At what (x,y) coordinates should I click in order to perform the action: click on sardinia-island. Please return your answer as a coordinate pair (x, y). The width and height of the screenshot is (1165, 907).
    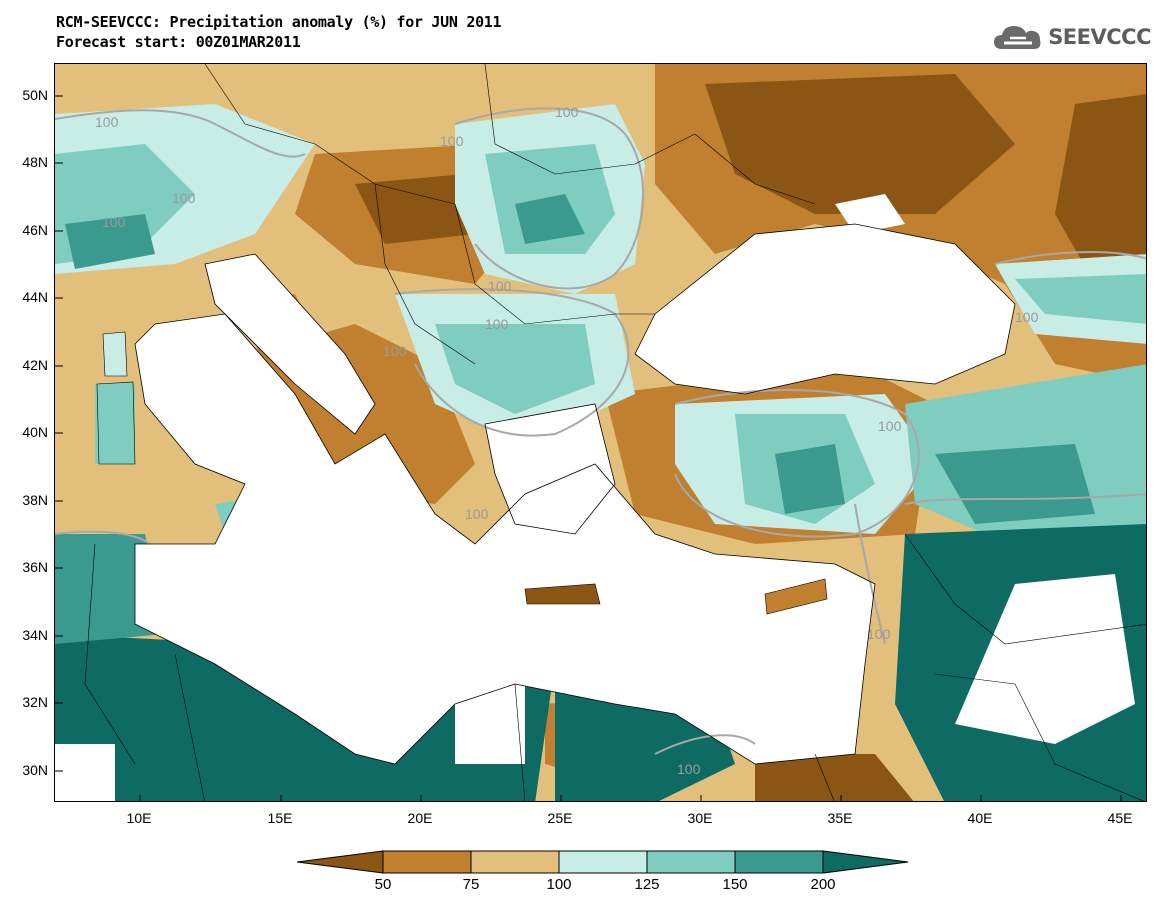
    Looking at the image, I should click on (116, 423).